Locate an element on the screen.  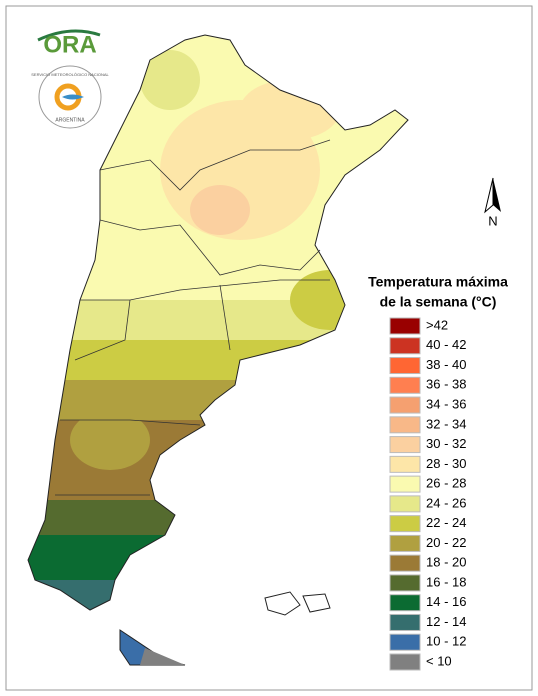
seal-wave is located at coordinates (73, 97).